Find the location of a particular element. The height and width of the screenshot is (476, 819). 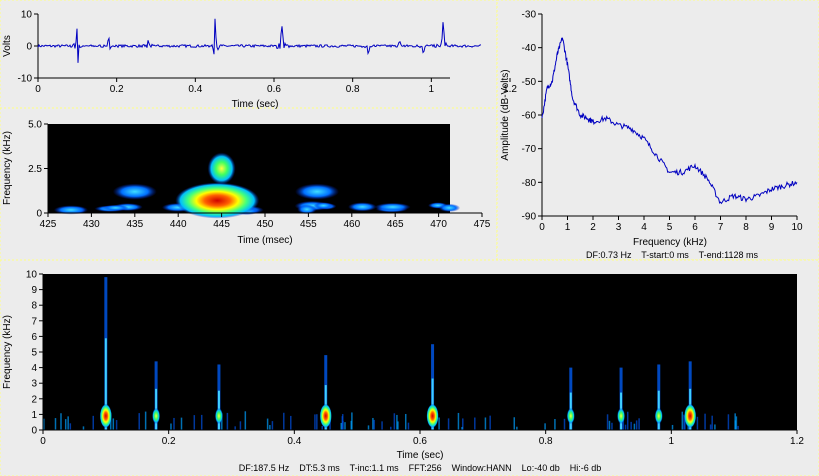

zoom-xtick-label: 470 is located at coordinates (438, 224).